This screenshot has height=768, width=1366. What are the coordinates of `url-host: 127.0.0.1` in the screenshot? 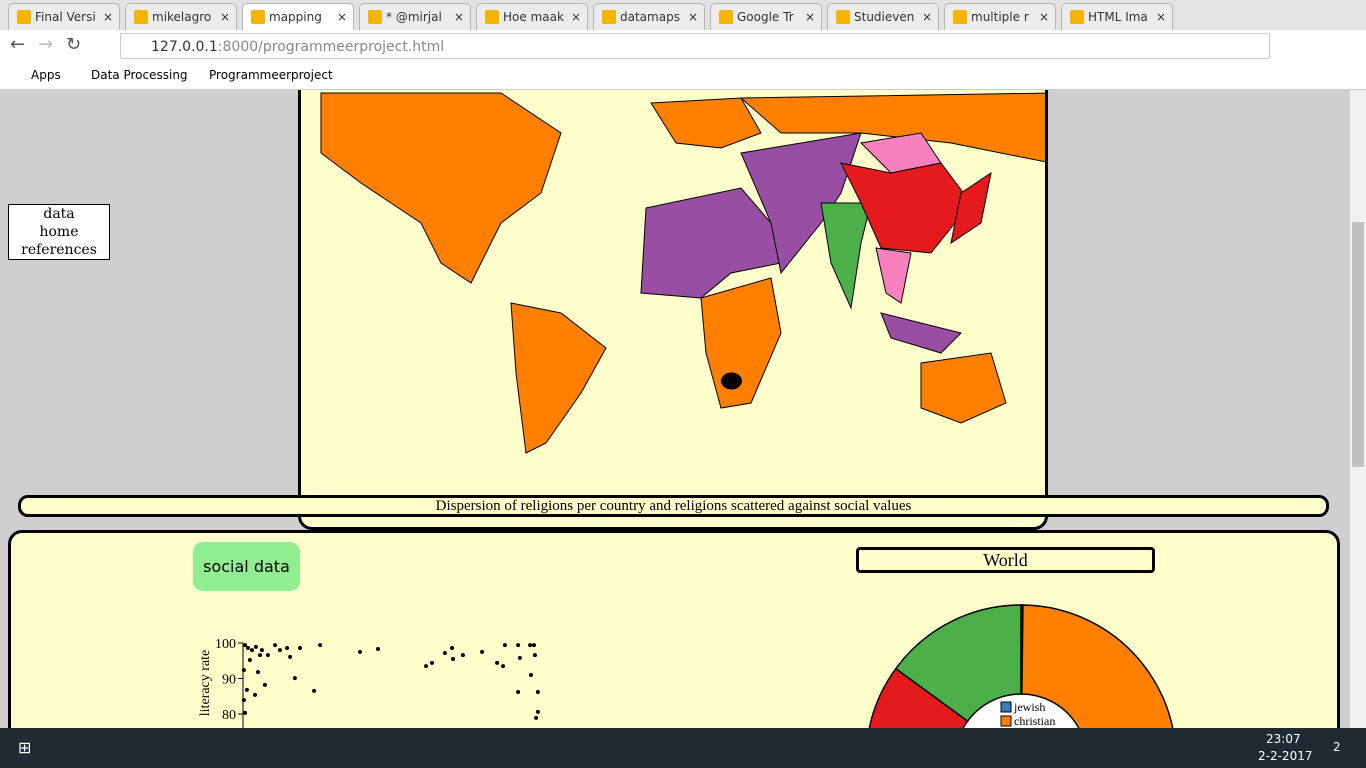 It's located at (184, 47).